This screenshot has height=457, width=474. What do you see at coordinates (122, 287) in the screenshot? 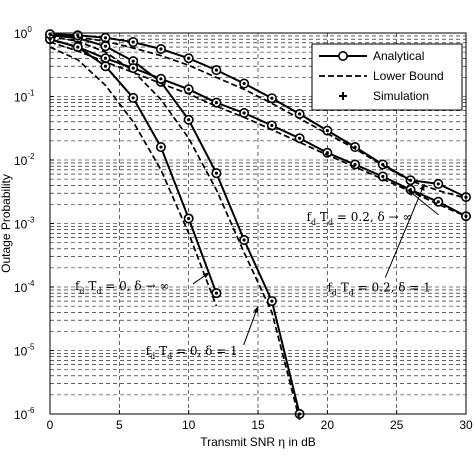
I see `annotation-fd0_inf: fd Td = 0, δ → ∞` at bounding box center [122, 287].